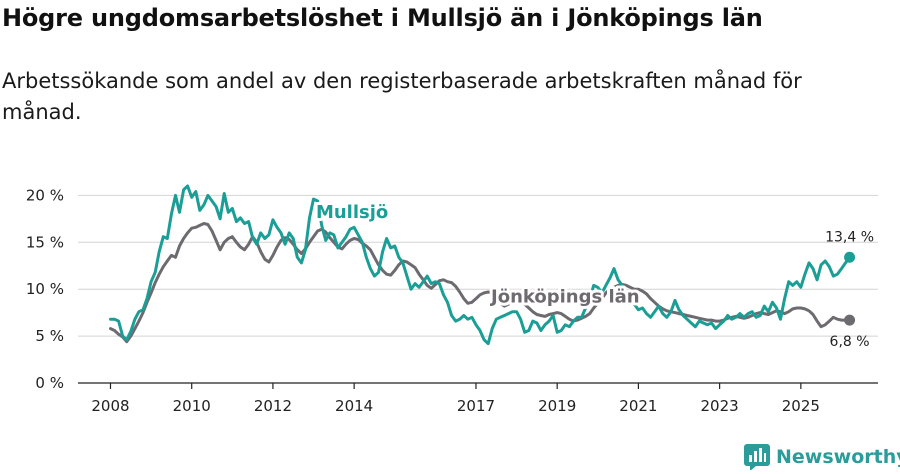 Image resolution: width=900 pixels, height=474 pixels. What do you see at coordinates (110, 406) in the screenshot?
I see `x-tick-label: 2008` at bounding box center [110, 406].